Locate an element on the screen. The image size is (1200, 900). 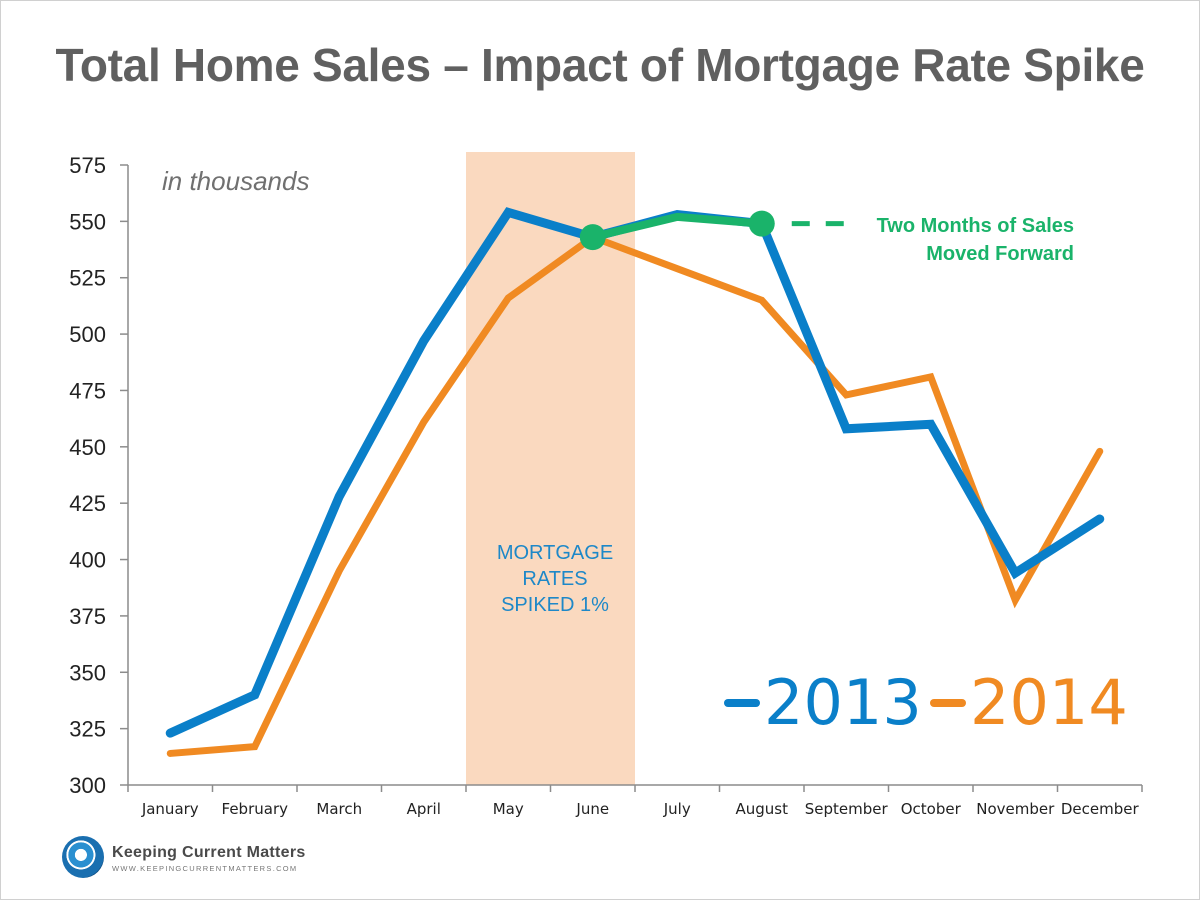
legend-label-2013: 2013 is located at coordinates (843, 702).